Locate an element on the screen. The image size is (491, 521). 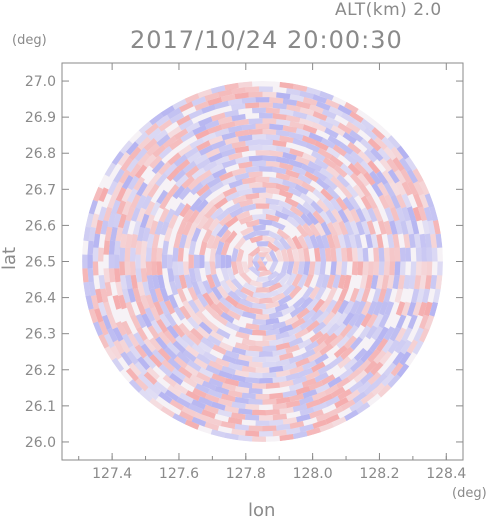
altitude-label: ALT(km) 2.0 is located at coordinates (388, 10).